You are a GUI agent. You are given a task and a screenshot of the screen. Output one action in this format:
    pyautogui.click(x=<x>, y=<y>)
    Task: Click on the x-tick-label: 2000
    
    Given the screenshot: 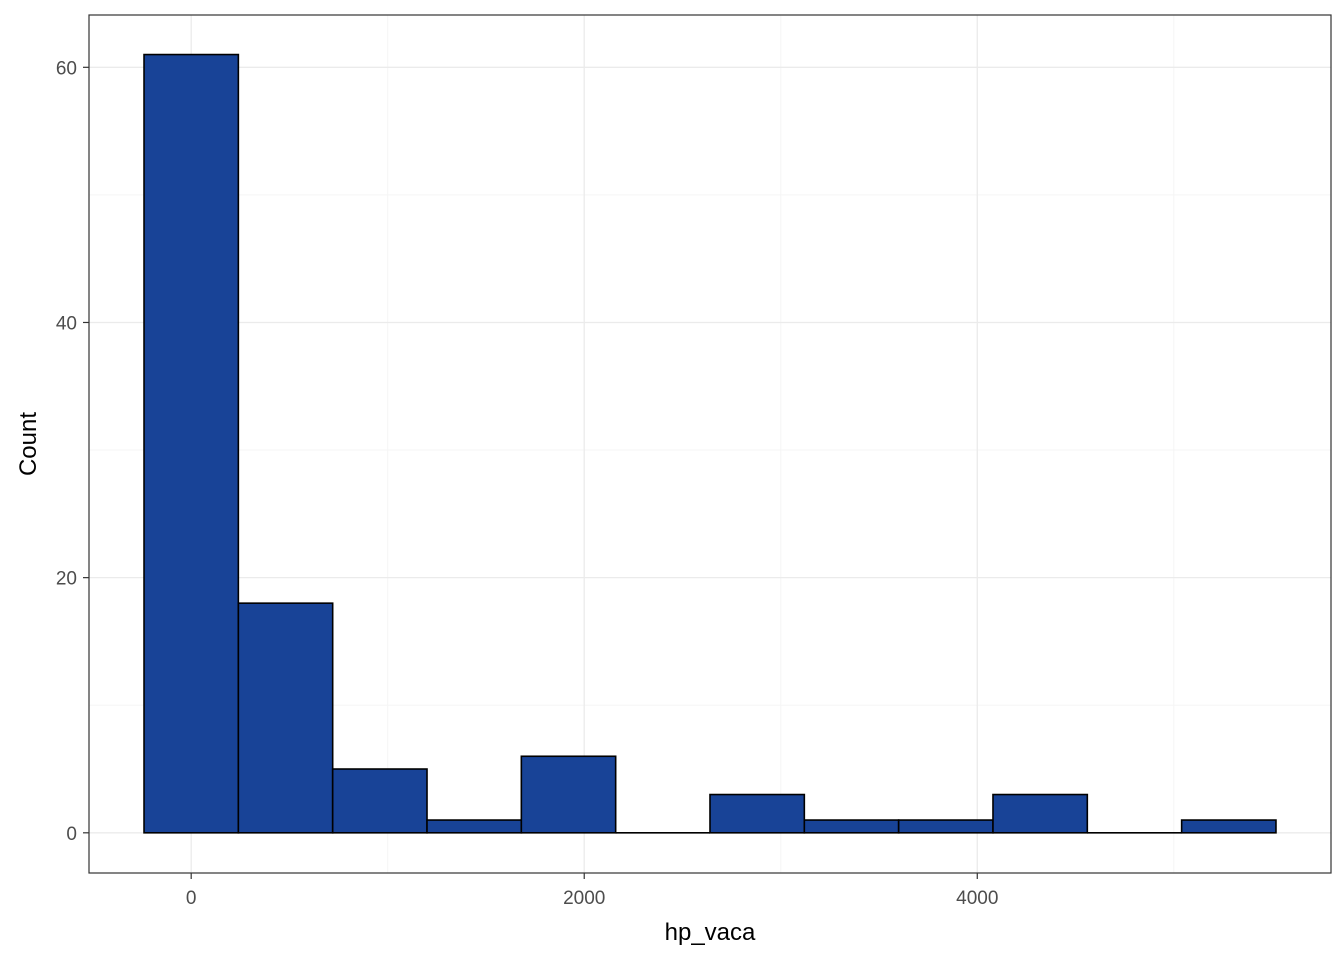 What is the action you would take?
    pyautogui.click(x=584, y=898)
    